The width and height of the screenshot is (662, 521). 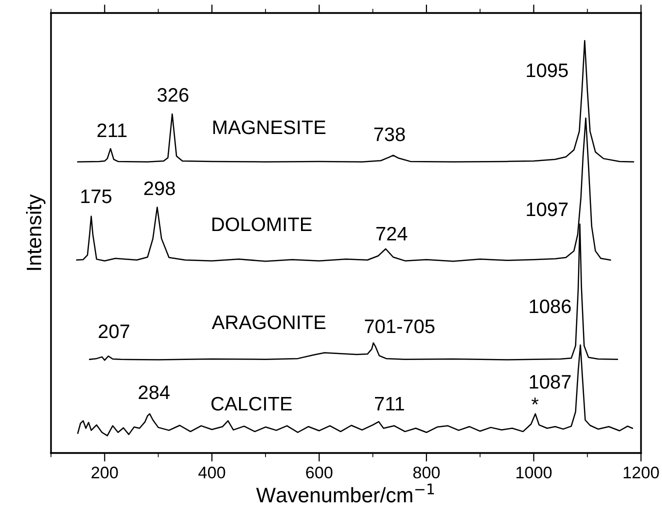 What do you see at coordinates (212, 472) in the screenshot?
I see `x-tick-label: 400` at bounding box center [212, 472].